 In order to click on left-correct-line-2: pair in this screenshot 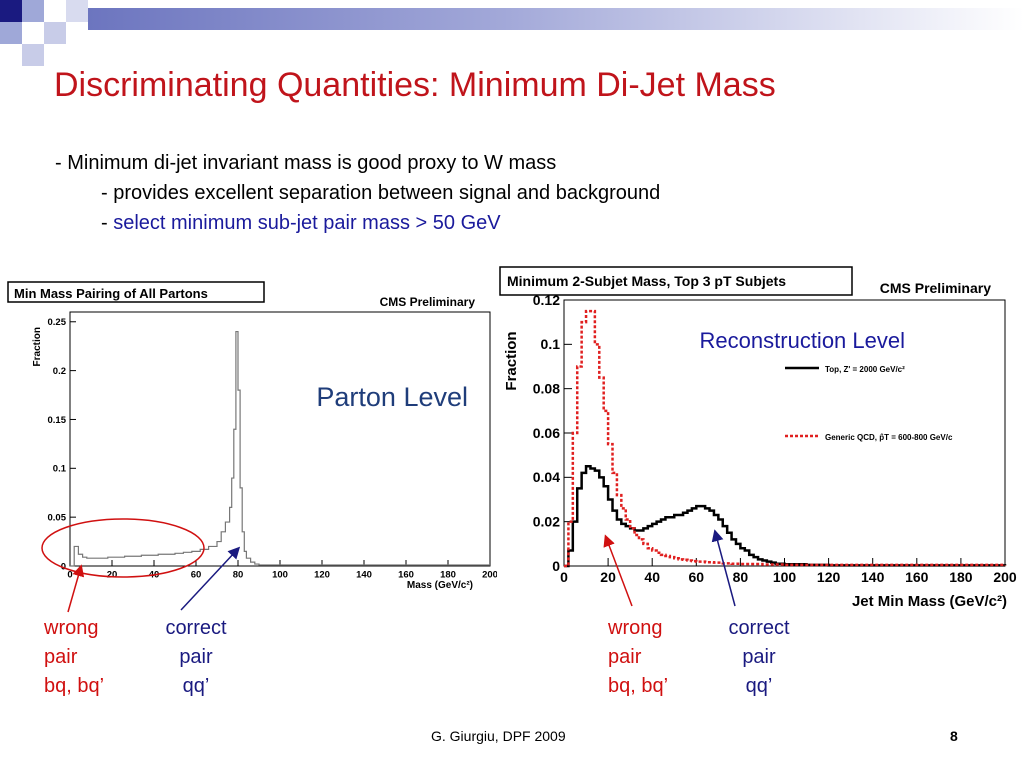, I will do `click(196, 657)`.